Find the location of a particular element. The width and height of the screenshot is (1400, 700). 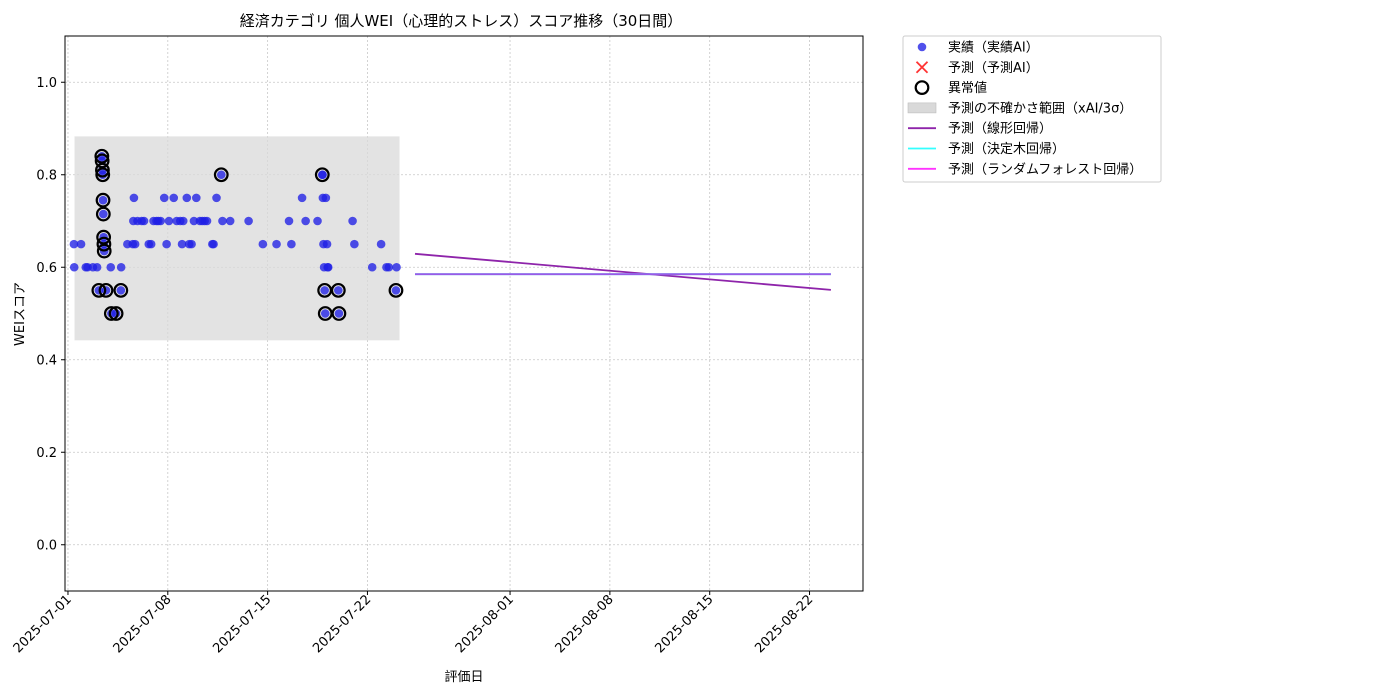

x-tick-label: 2025-07-22 is located at coordinates (342, 624).